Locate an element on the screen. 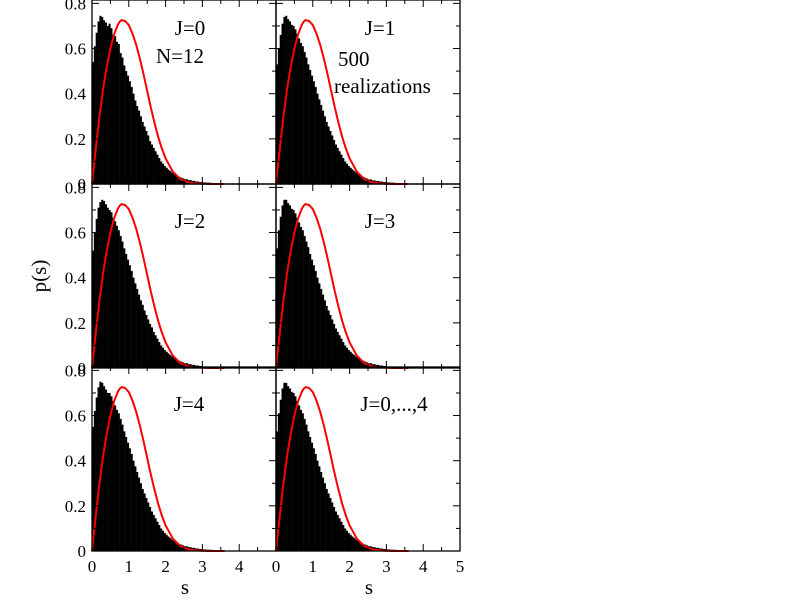  panel-label: J=4 is located at coordinates (189, 404).